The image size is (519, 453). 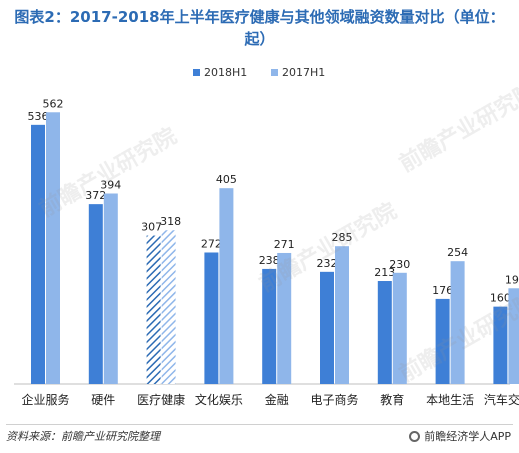 What do you see at coordinates (53, 103) in the screenshot?
I see `data-label-2017h1-1: 562` at bounding box center [53, 103].